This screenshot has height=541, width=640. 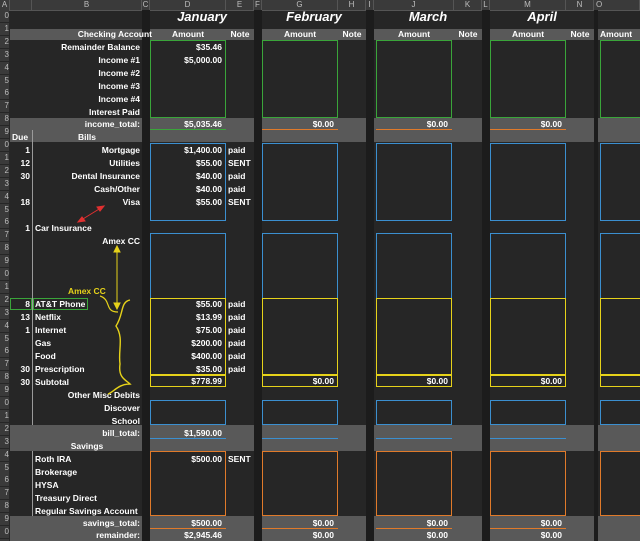 I want to click on column-header-C: C, so click(x=146, y=5).